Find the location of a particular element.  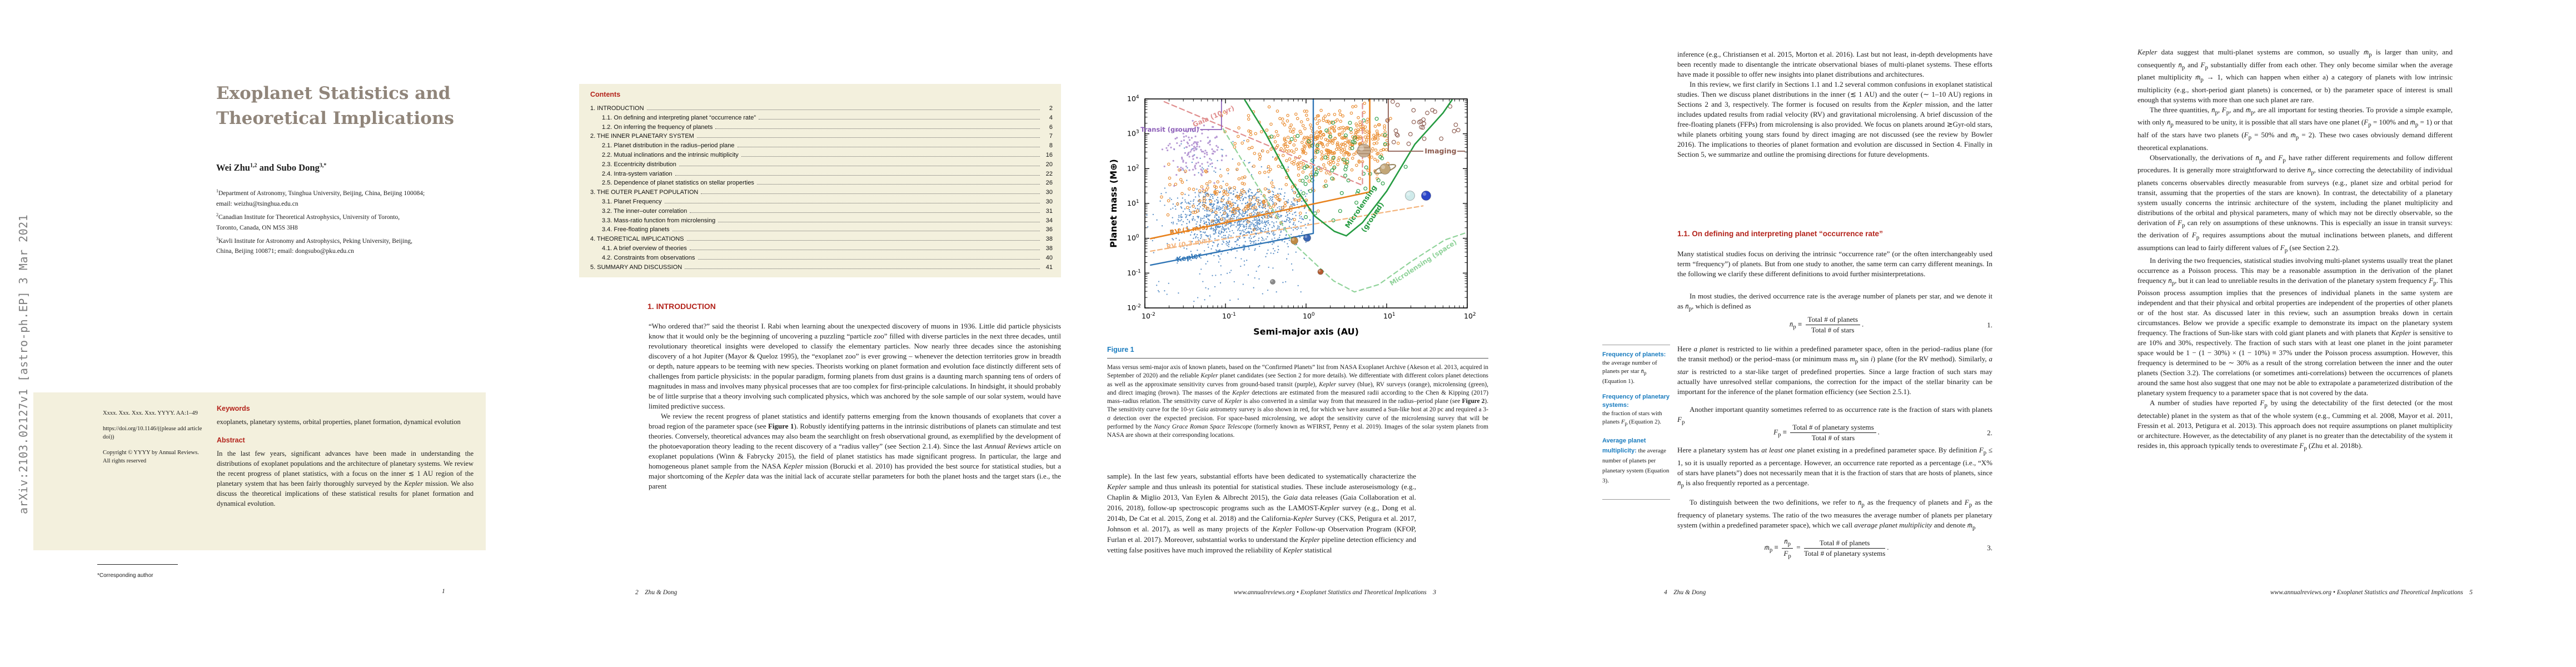

toc-entry-label: 4. THEORETICAL IMPLICATIONS is located at coordinates (637, 239).